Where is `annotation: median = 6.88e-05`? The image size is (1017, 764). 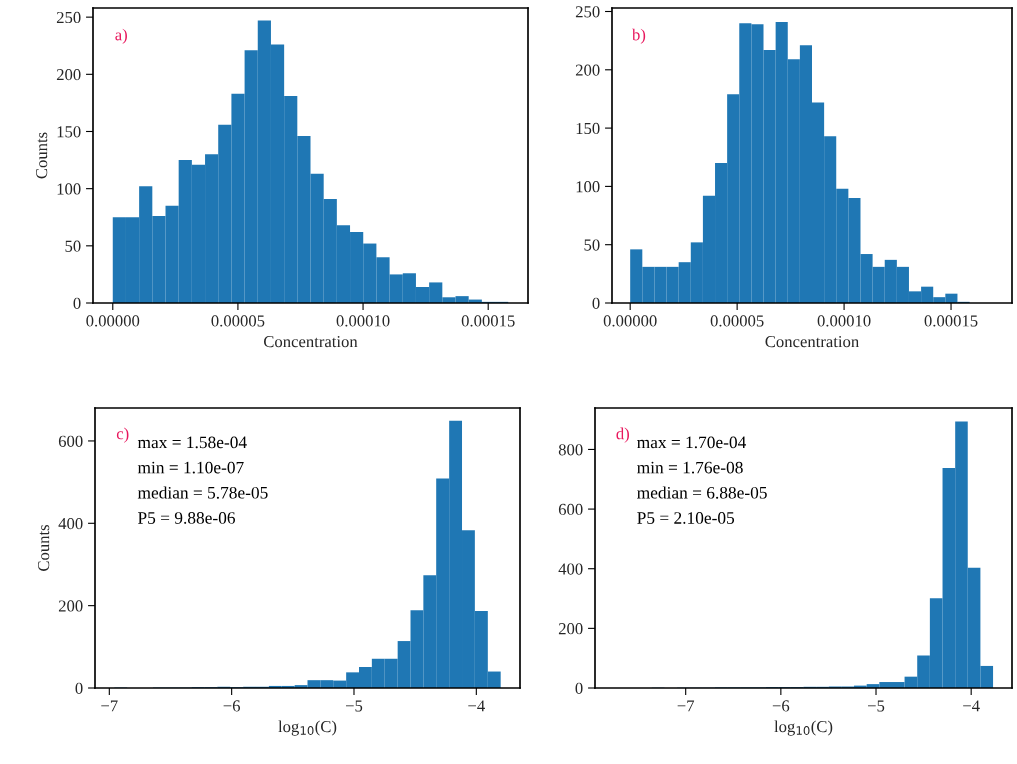 annotation: median = 6.88e-05 is located at coordinates (702, 492).